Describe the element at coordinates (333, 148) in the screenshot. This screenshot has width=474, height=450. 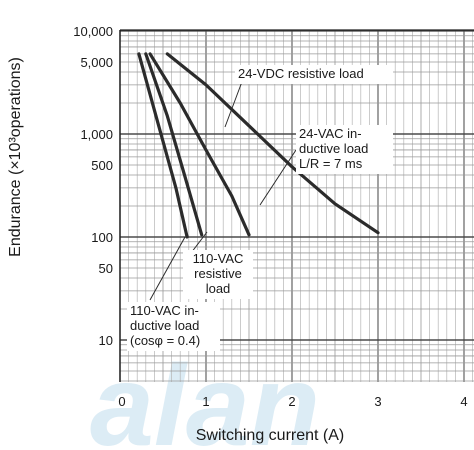
I see `annotation-text-2-2: ductive load` at that location.